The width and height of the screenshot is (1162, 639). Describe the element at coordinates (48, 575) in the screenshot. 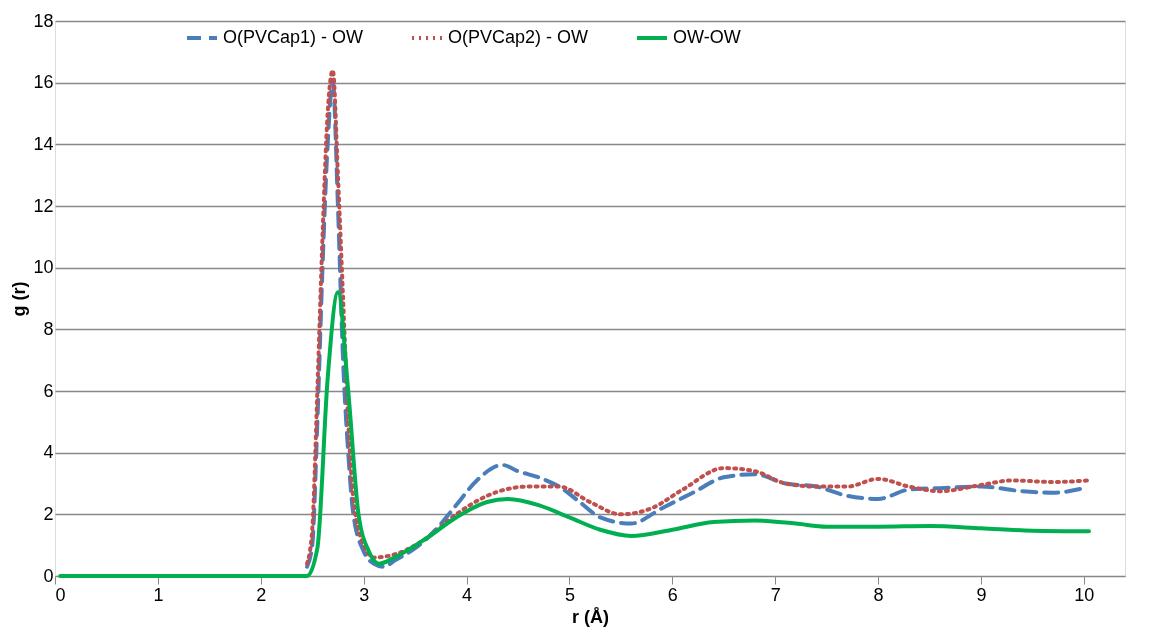

I see `y-tick-label: 0` at that location.